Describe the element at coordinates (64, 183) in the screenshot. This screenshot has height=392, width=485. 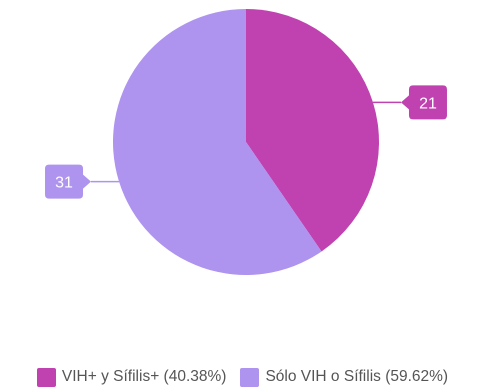
I see `data-label: 31` at that location.